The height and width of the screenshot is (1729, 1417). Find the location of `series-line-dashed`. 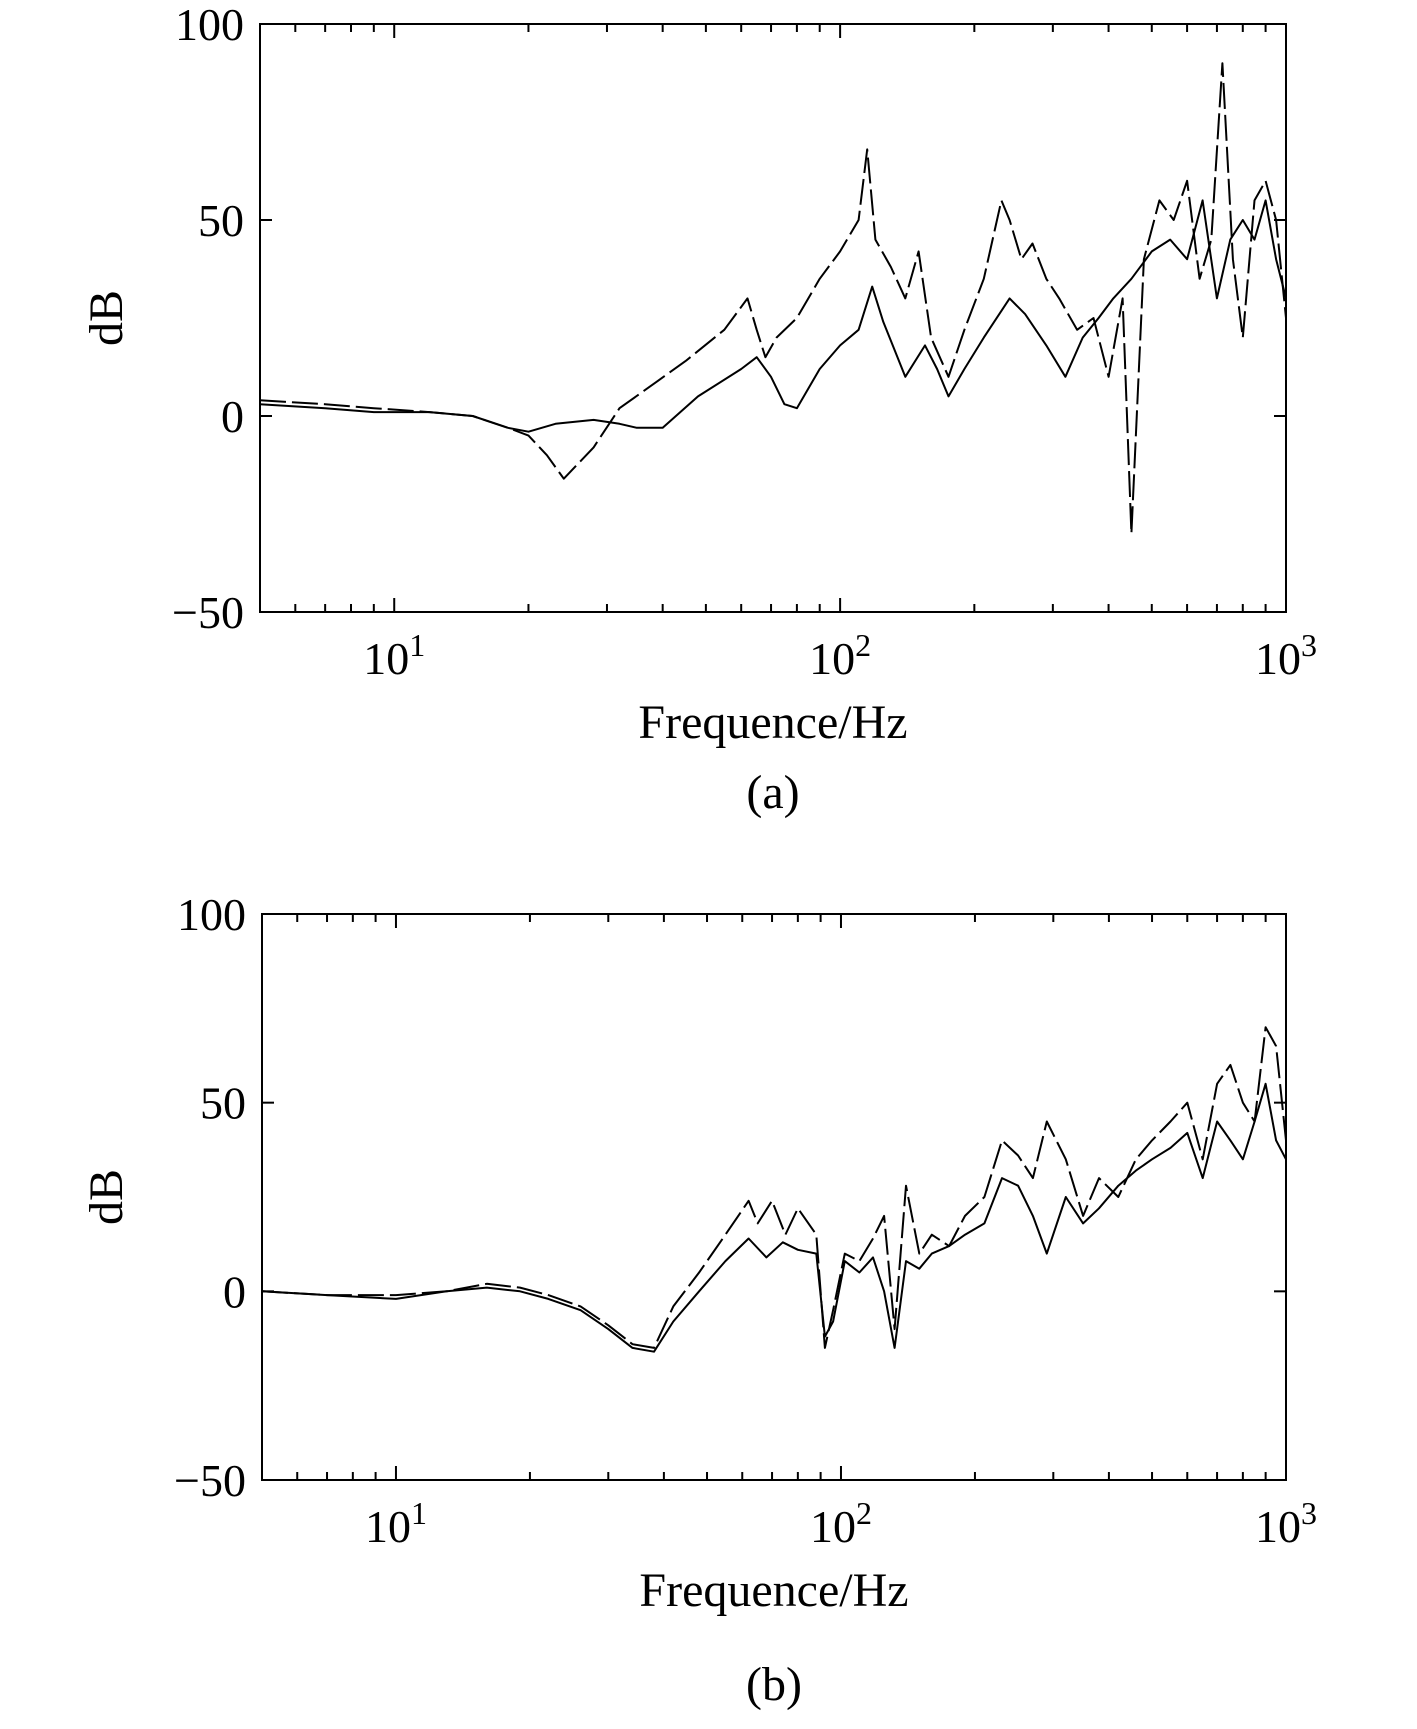

series-line-dashed is located at coordinates (774, 1187).